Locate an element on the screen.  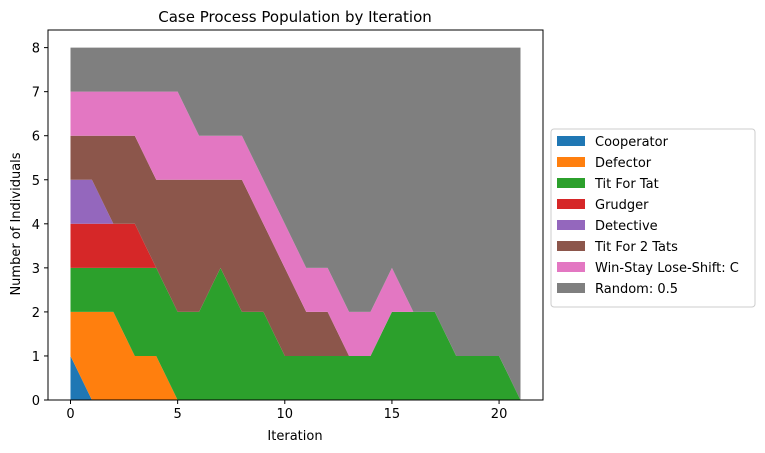
legend-label: Win-Stay Lose-Shift: C is located at coordinates (667, 268).